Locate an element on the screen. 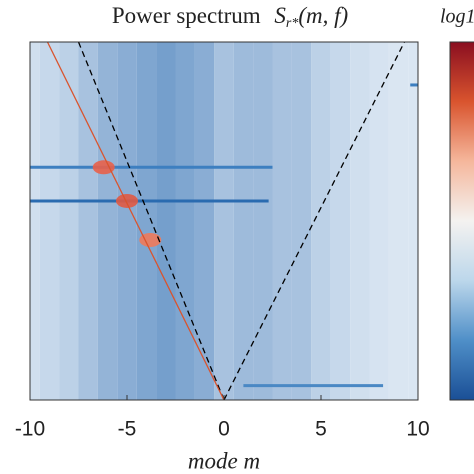 Image resolution: width=474 pixels, height=474 pixels. colorbar-label: log10 is located at coordinates (457, 17).